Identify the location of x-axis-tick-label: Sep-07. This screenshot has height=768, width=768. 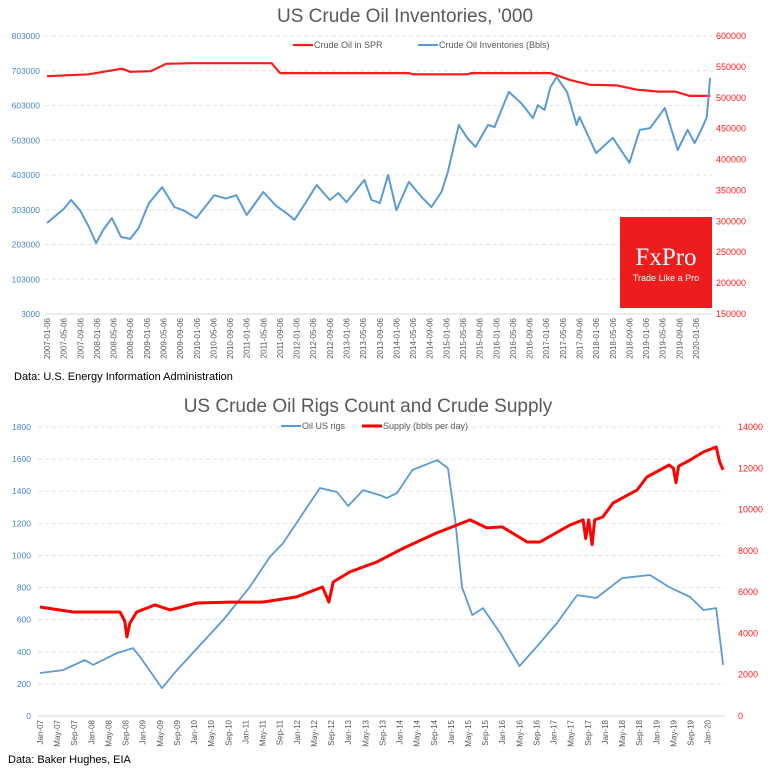
(74, 732).